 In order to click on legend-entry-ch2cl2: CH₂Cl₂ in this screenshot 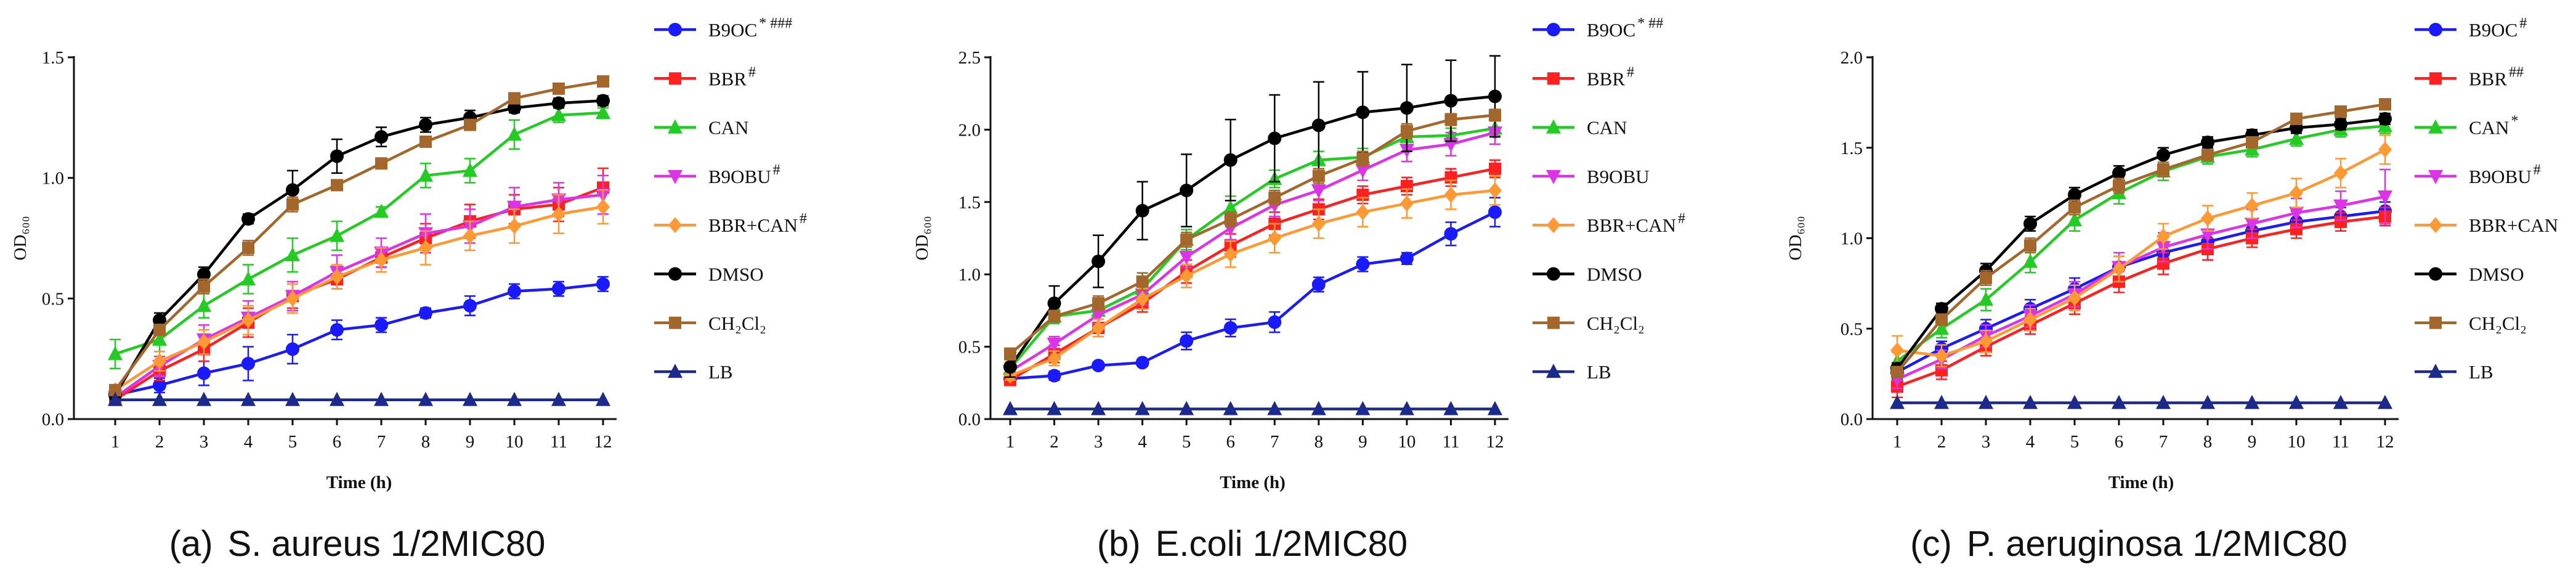, I will do `click(2471, 323)`.